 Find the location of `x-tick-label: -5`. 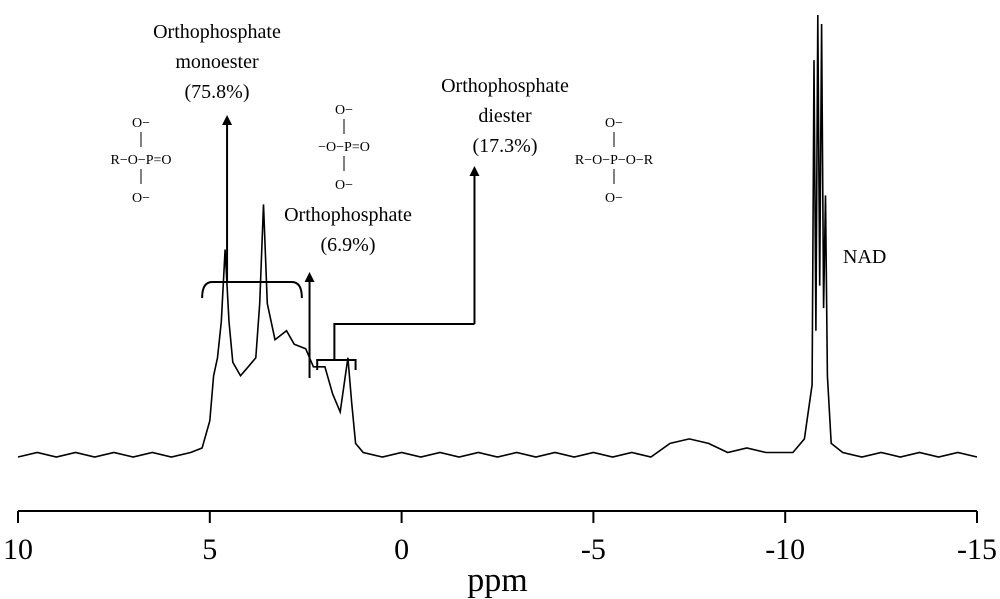

x-tick-label: -5 is located at coordinates (593, 549).